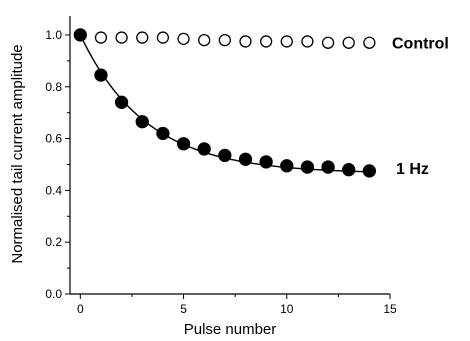 The image size is (470, 341). What do you see at coordinates (412, 169) in the screenshot?
I see `series-label-1hz: 1 Hz` at bounding box center [412, 169].